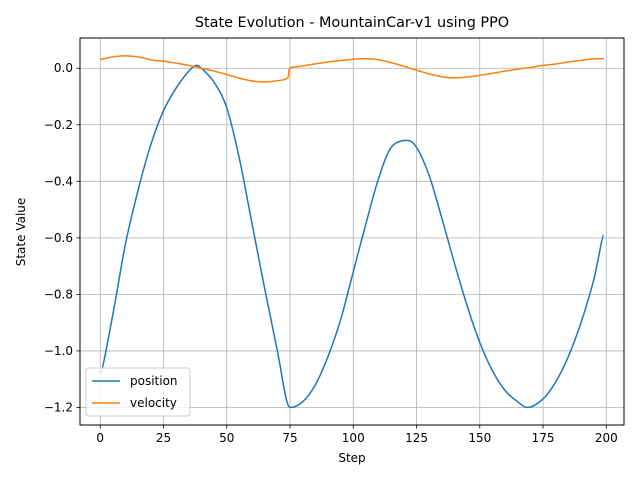 Image resolution: width=640 pixels, height=480 pixels. What do you see at coordinates (63, 68) in the screenshot?
I see `y-tick-label: 0.0` at bounding box center [63, 68].